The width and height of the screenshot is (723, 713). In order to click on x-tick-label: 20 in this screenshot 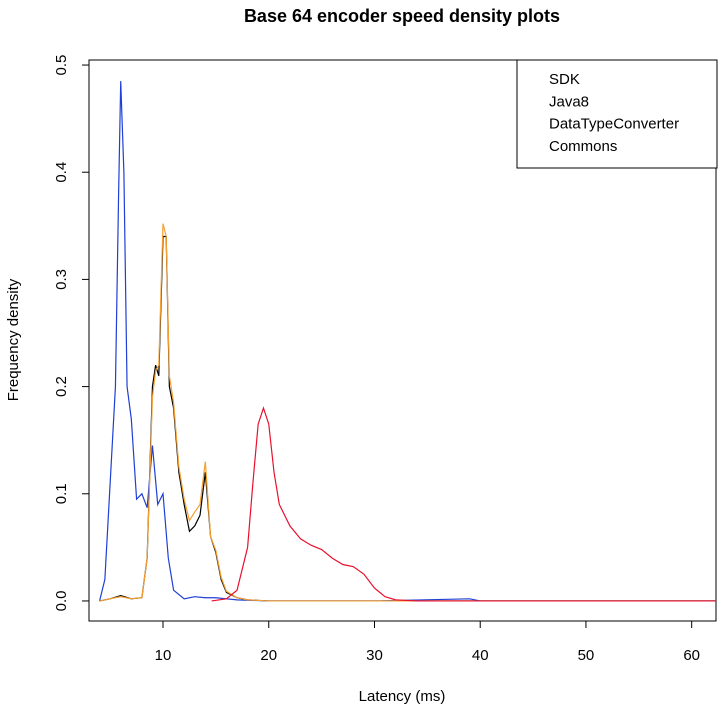, I will do `click(268, 655)`.